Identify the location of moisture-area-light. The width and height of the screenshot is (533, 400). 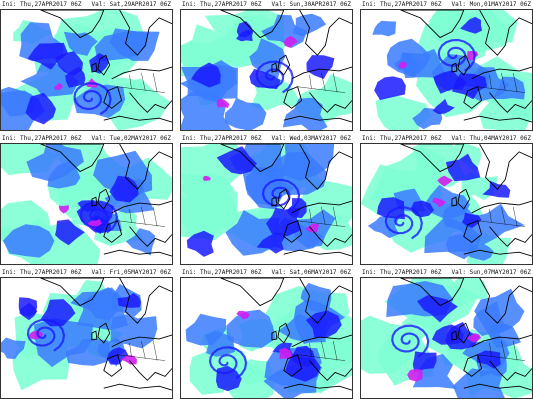
(387, 344).